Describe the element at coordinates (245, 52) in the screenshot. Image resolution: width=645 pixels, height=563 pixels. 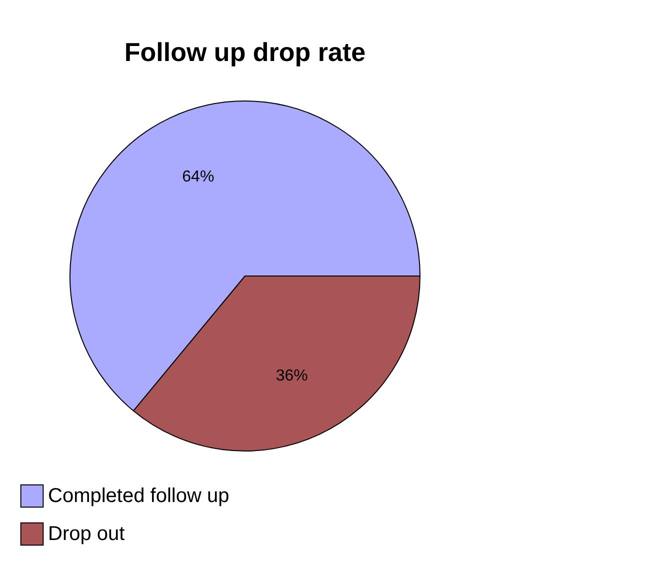
I see `chart-title: Follow up drop rate` at that location.